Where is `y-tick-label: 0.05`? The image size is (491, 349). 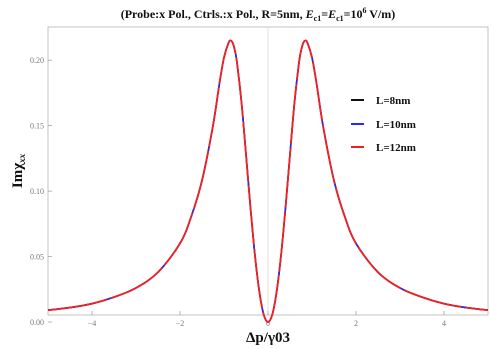
y-tick-label: 0.05 is located at coordinates (37, 257).